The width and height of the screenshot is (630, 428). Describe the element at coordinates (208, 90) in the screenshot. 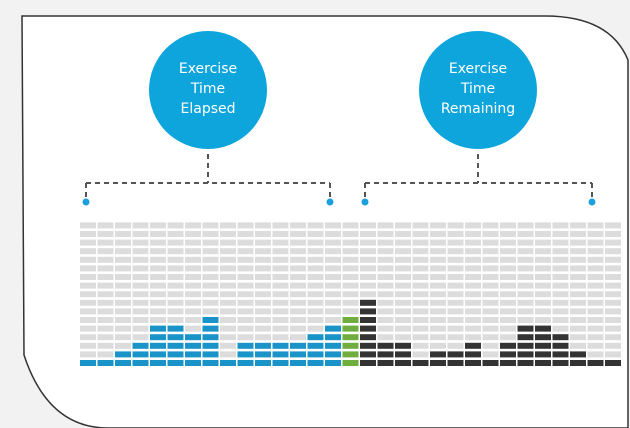

I see `elapsed-bubble: Exercise Time Elapsed` at that location.